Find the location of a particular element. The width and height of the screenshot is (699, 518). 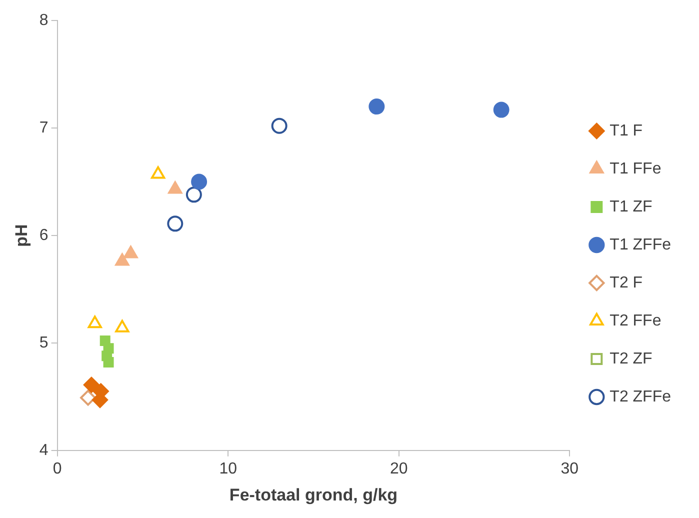

x-tick-label: 20 is located at coordinates (399, 469).